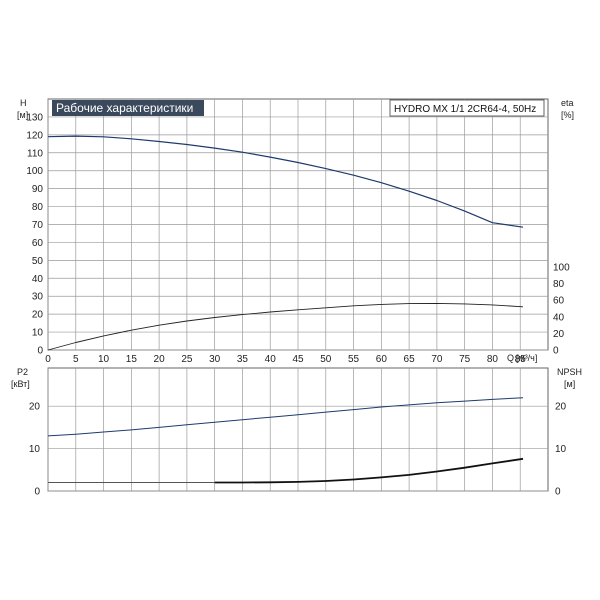 This screenshot has height=600, width=600. Describe the element at coordinates (38, 297) in the screenshot. I see `y-left-tick-label: 30` at that location.